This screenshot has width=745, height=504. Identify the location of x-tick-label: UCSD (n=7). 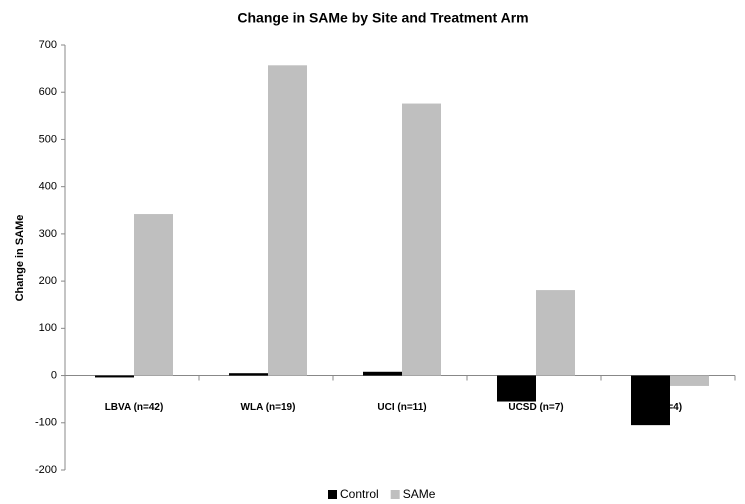
(535, 407).